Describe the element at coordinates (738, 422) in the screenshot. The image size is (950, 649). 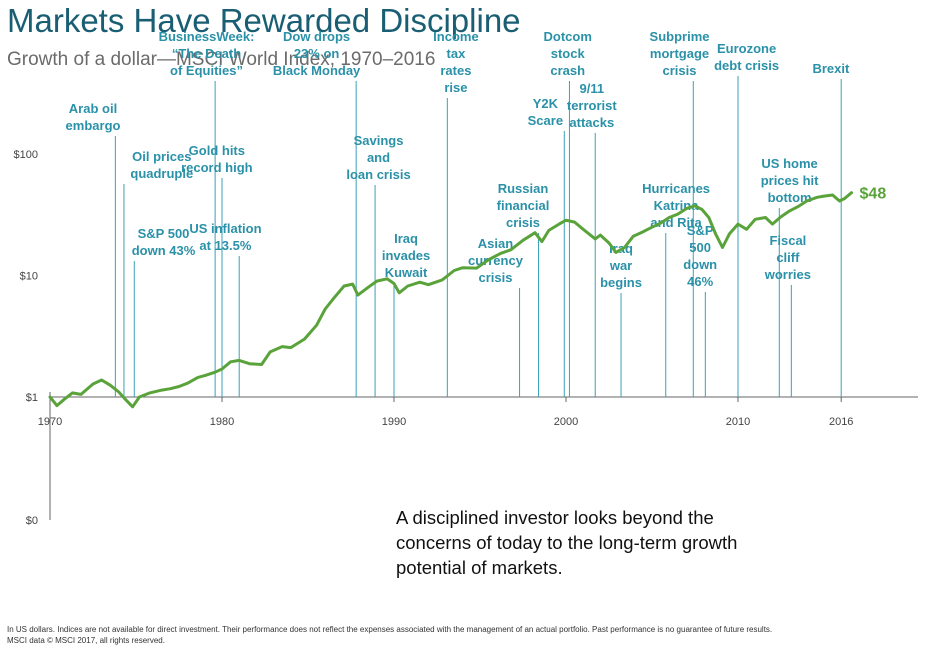
I see `x-tick-label: 2010` at that location.